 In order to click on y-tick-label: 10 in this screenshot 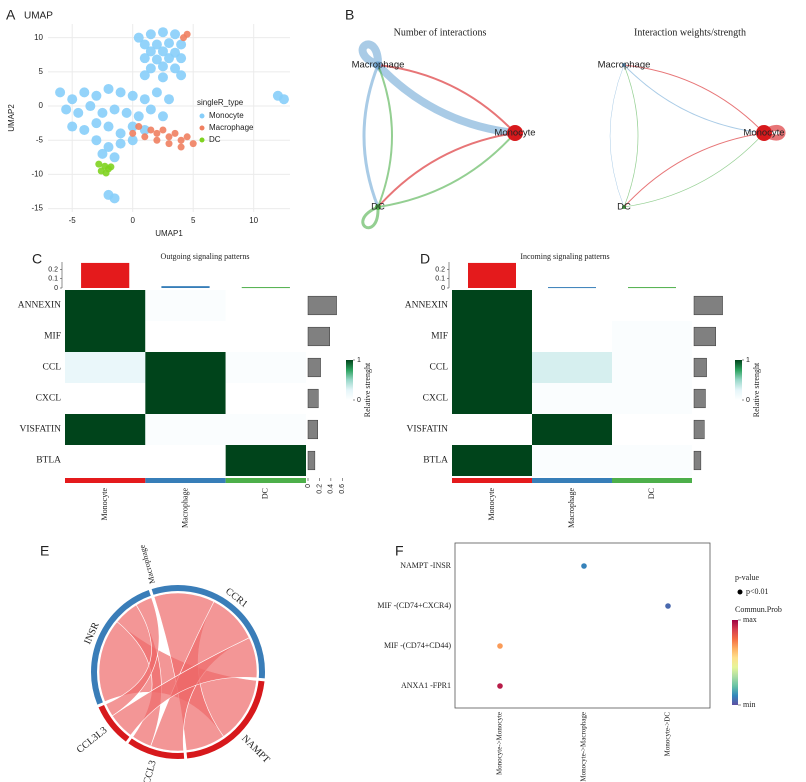, I will do `click(38, 37)`.